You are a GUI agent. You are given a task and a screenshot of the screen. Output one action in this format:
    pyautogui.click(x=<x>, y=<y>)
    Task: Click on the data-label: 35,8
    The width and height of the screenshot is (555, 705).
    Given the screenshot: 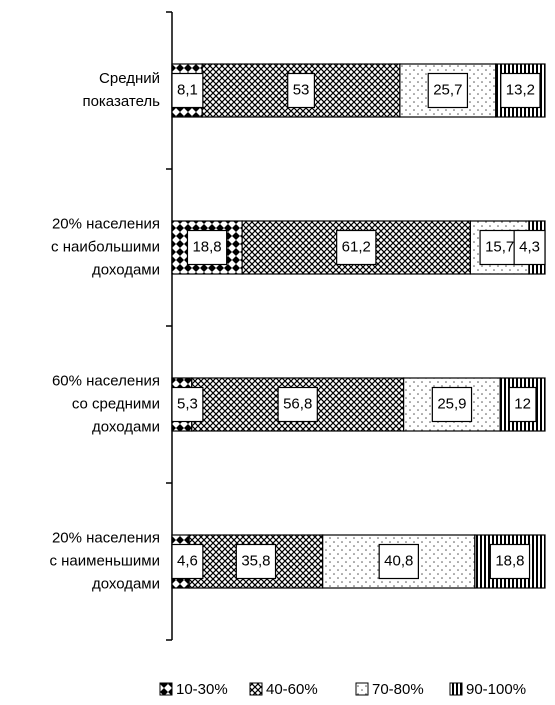 What is the action you would take?
    pyautogui.click(x=255, y=560)
    